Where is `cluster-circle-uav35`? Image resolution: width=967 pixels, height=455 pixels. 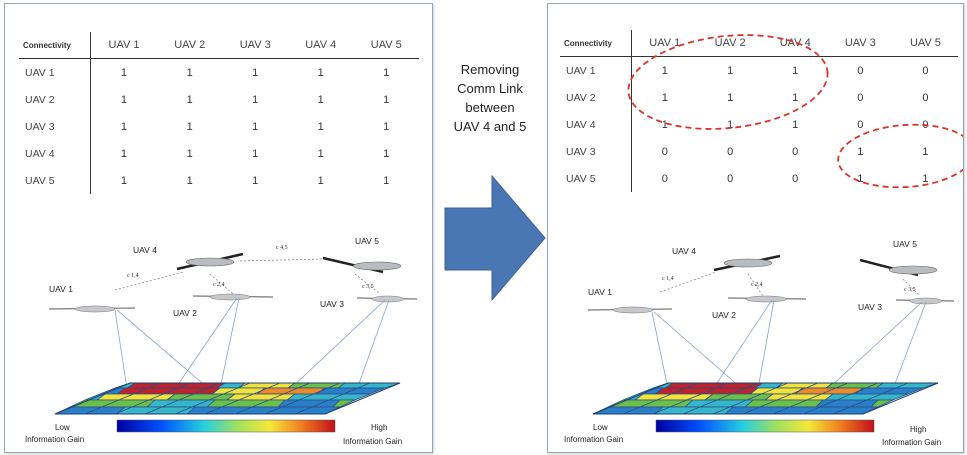 cluster-circle-uav35 is located at coordinates (900, 156).